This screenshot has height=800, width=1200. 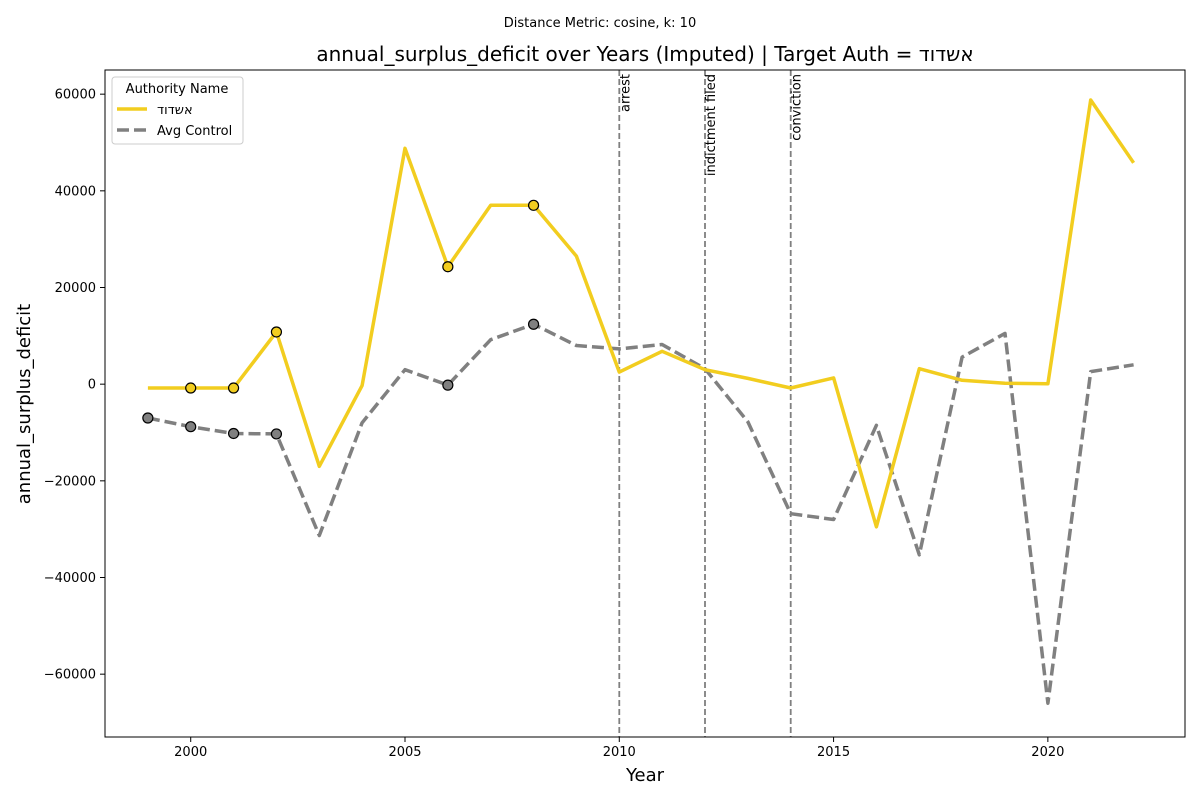 What do you see at coordinates (24, 404) in the screenshot?
I see `y-axis-label: annual_surplus_deficit` at bounding box center [24, 404].